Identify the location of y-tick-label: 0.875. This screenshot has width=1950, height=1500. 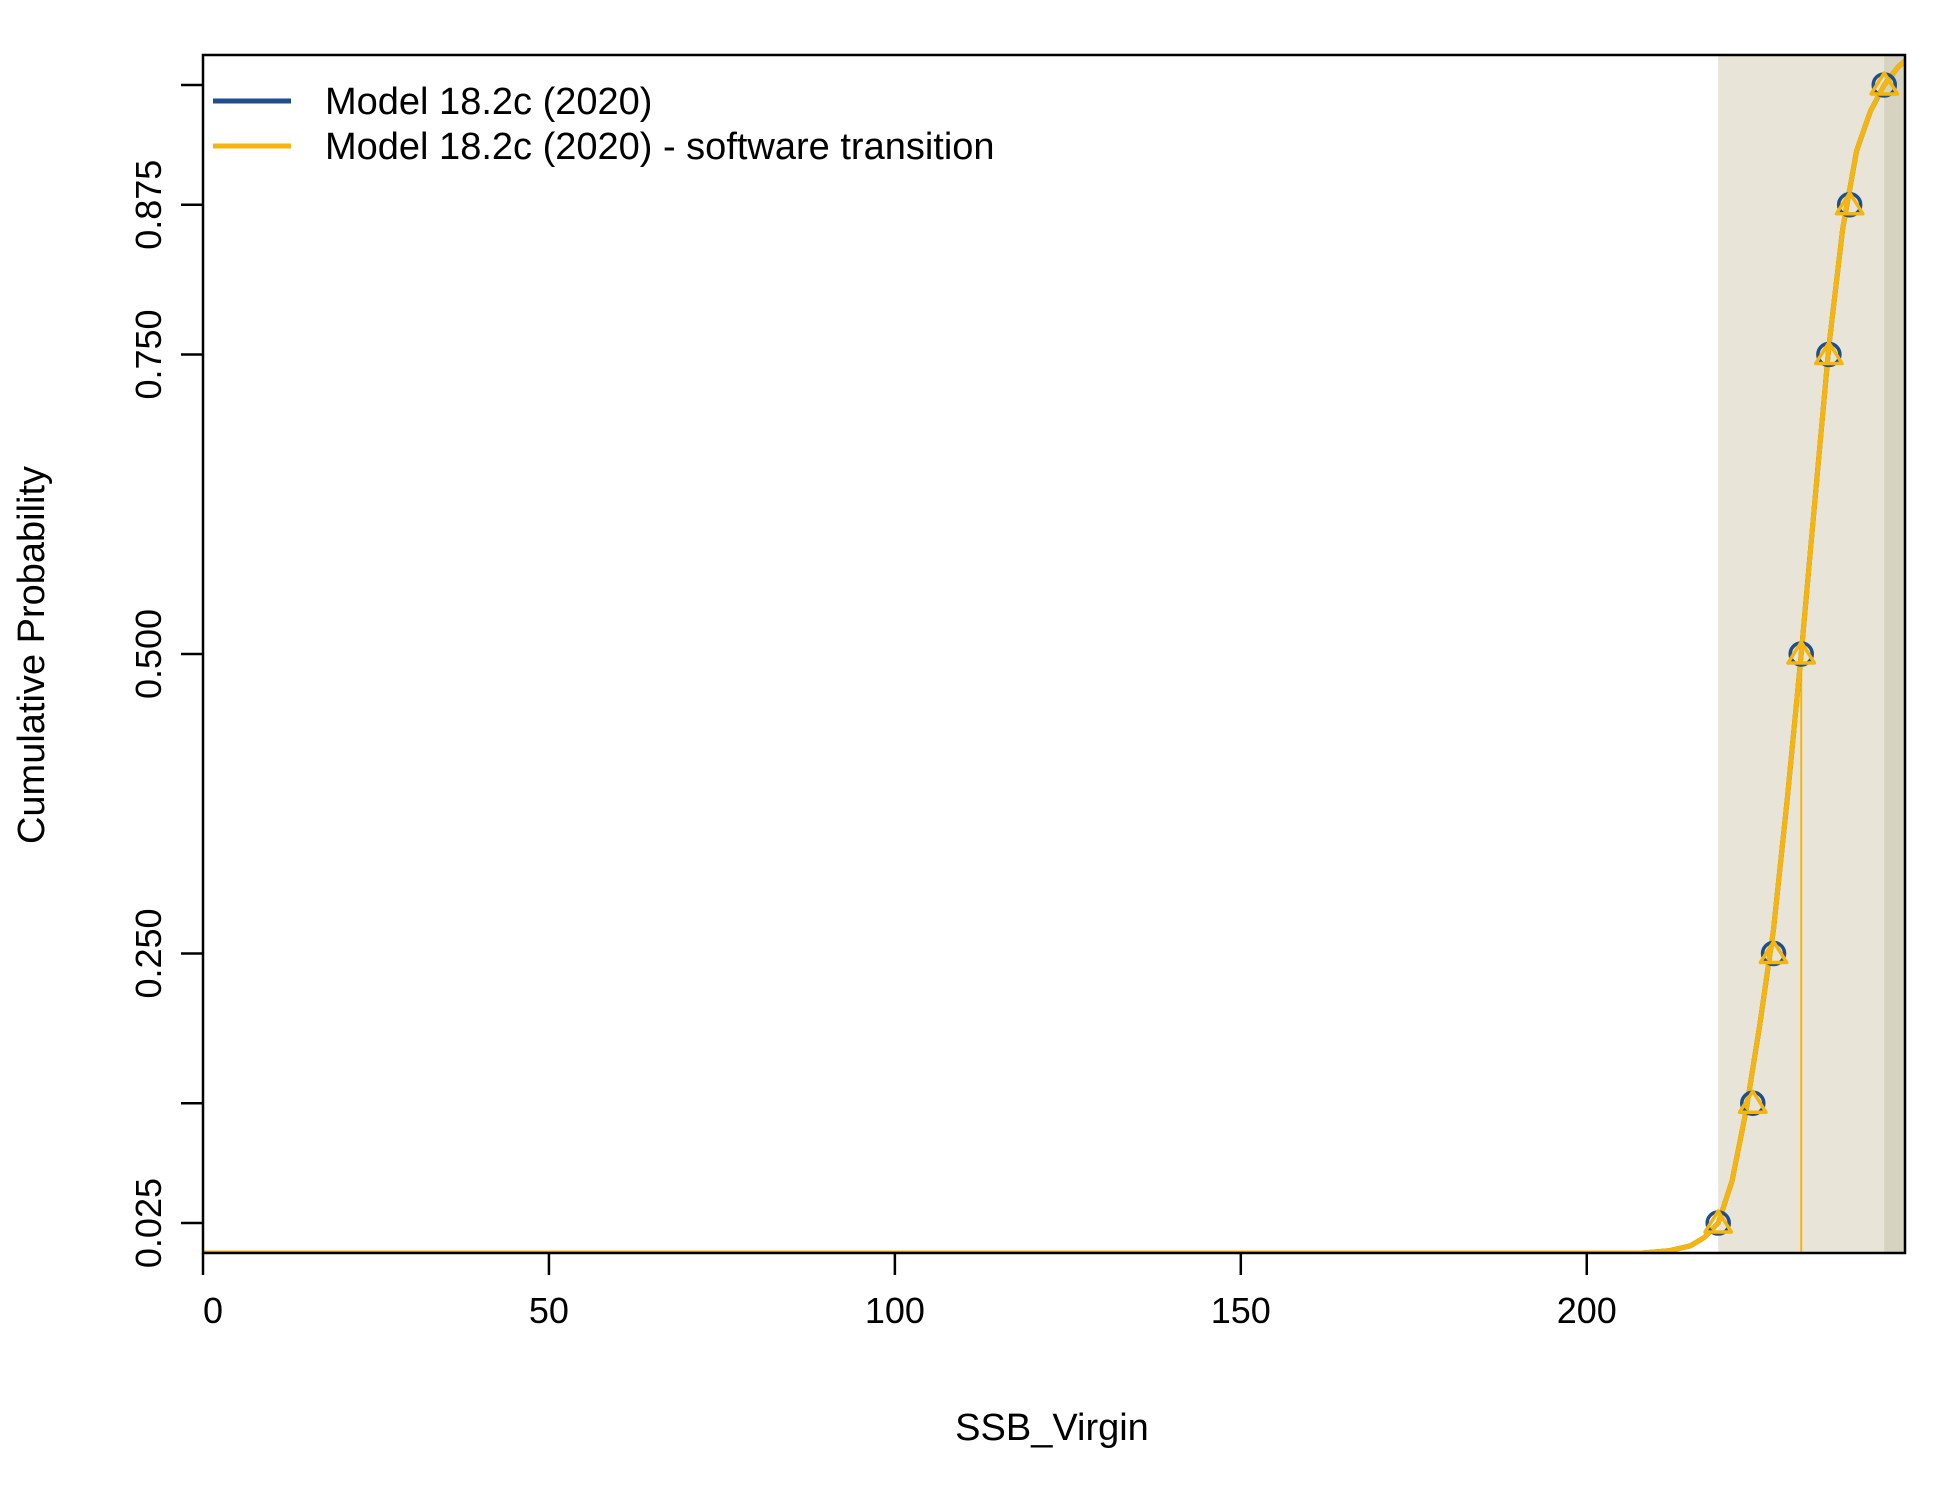
(148, 205).